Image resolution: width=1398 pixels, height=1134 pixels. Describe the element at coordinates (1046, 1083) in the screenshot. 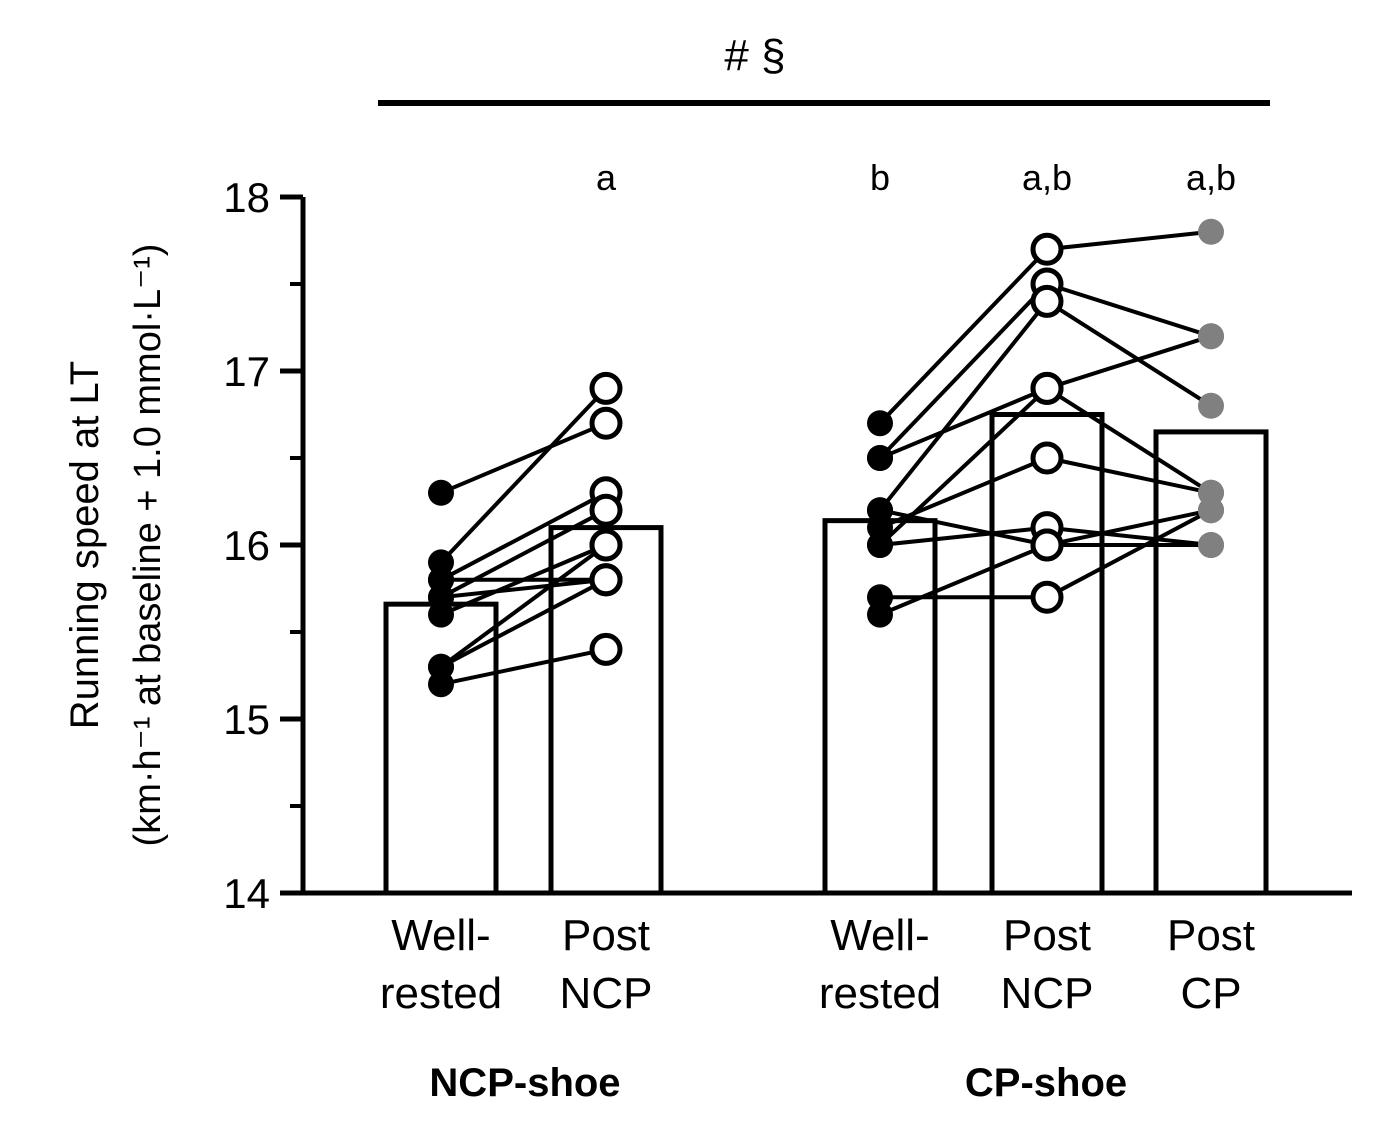

I see `group-label-cp-shoe: CP-shoe` at that location.